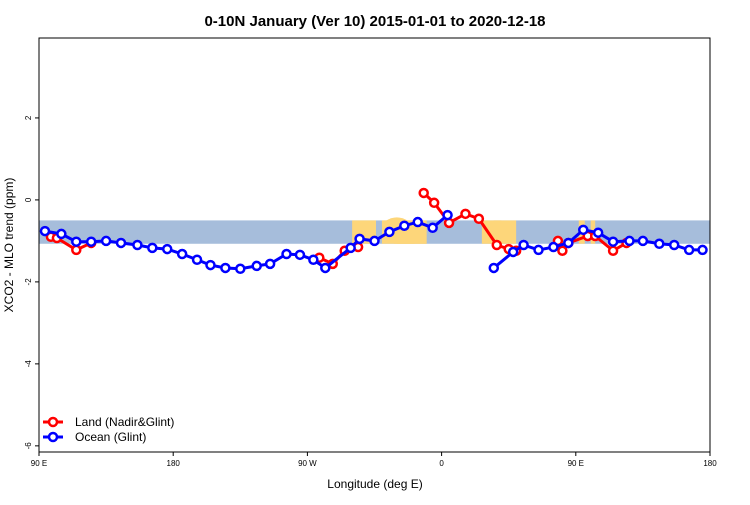  Describe the element at coordinates (374, 484) in the screenshot. I see `x-axis-label: Longitude (deg E)` at that location.